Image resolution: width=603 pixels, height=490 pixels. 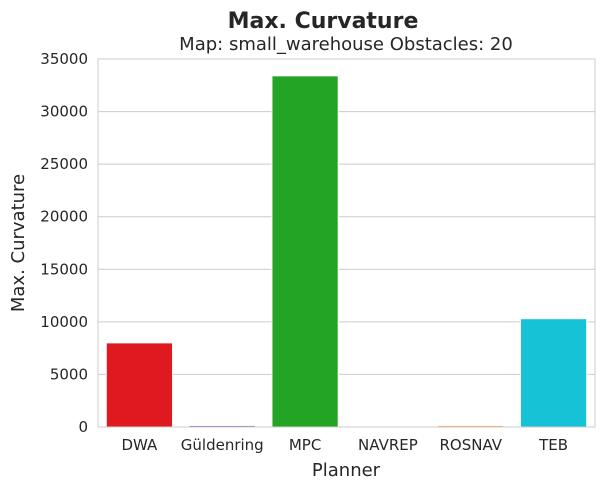 I want to click on y-tick-label: 35000, so click(x=64, y=59).